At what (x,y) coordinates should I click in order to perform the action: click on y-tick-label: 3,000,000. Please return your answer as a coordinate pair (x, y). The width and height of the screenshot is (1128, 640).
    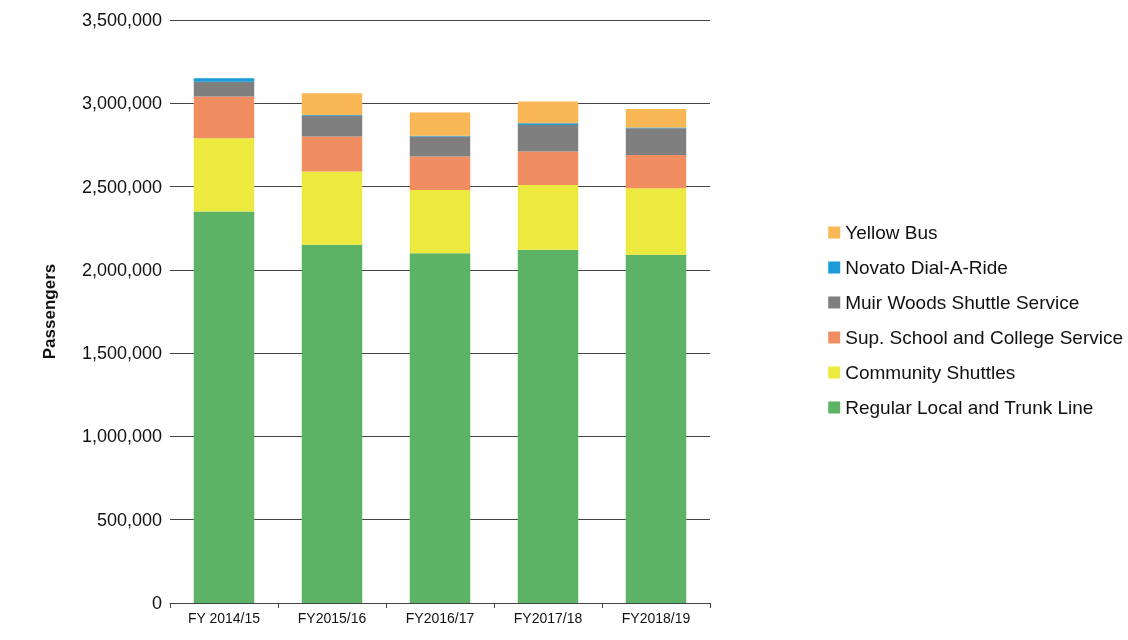
    Looking at the image, I should click on (121, 103).